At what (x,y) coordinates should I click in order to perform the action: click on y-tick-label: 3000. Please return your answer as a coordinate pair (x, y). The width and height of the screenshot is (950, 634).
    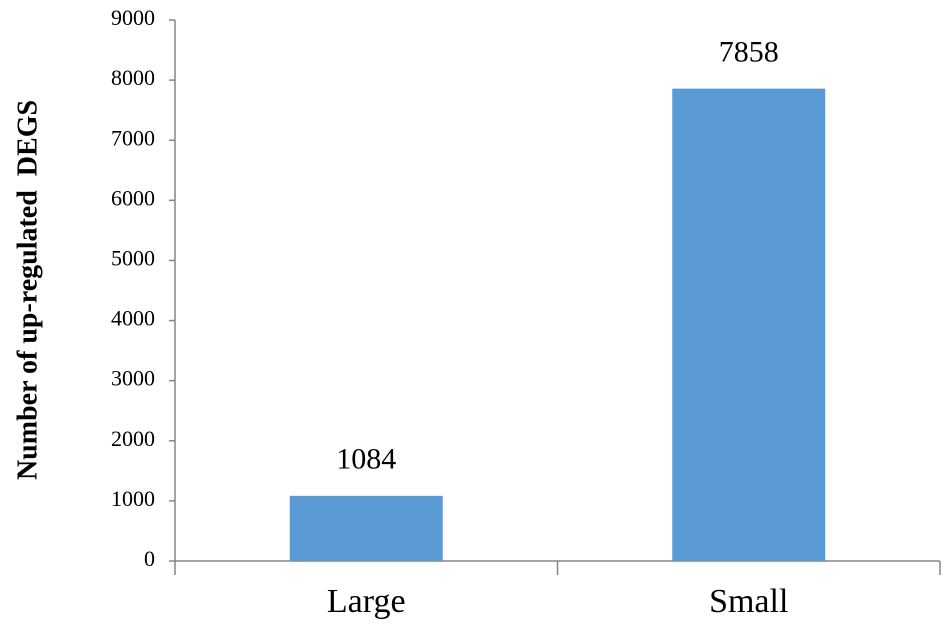
    Looking at the image, I should click on (133, 378).